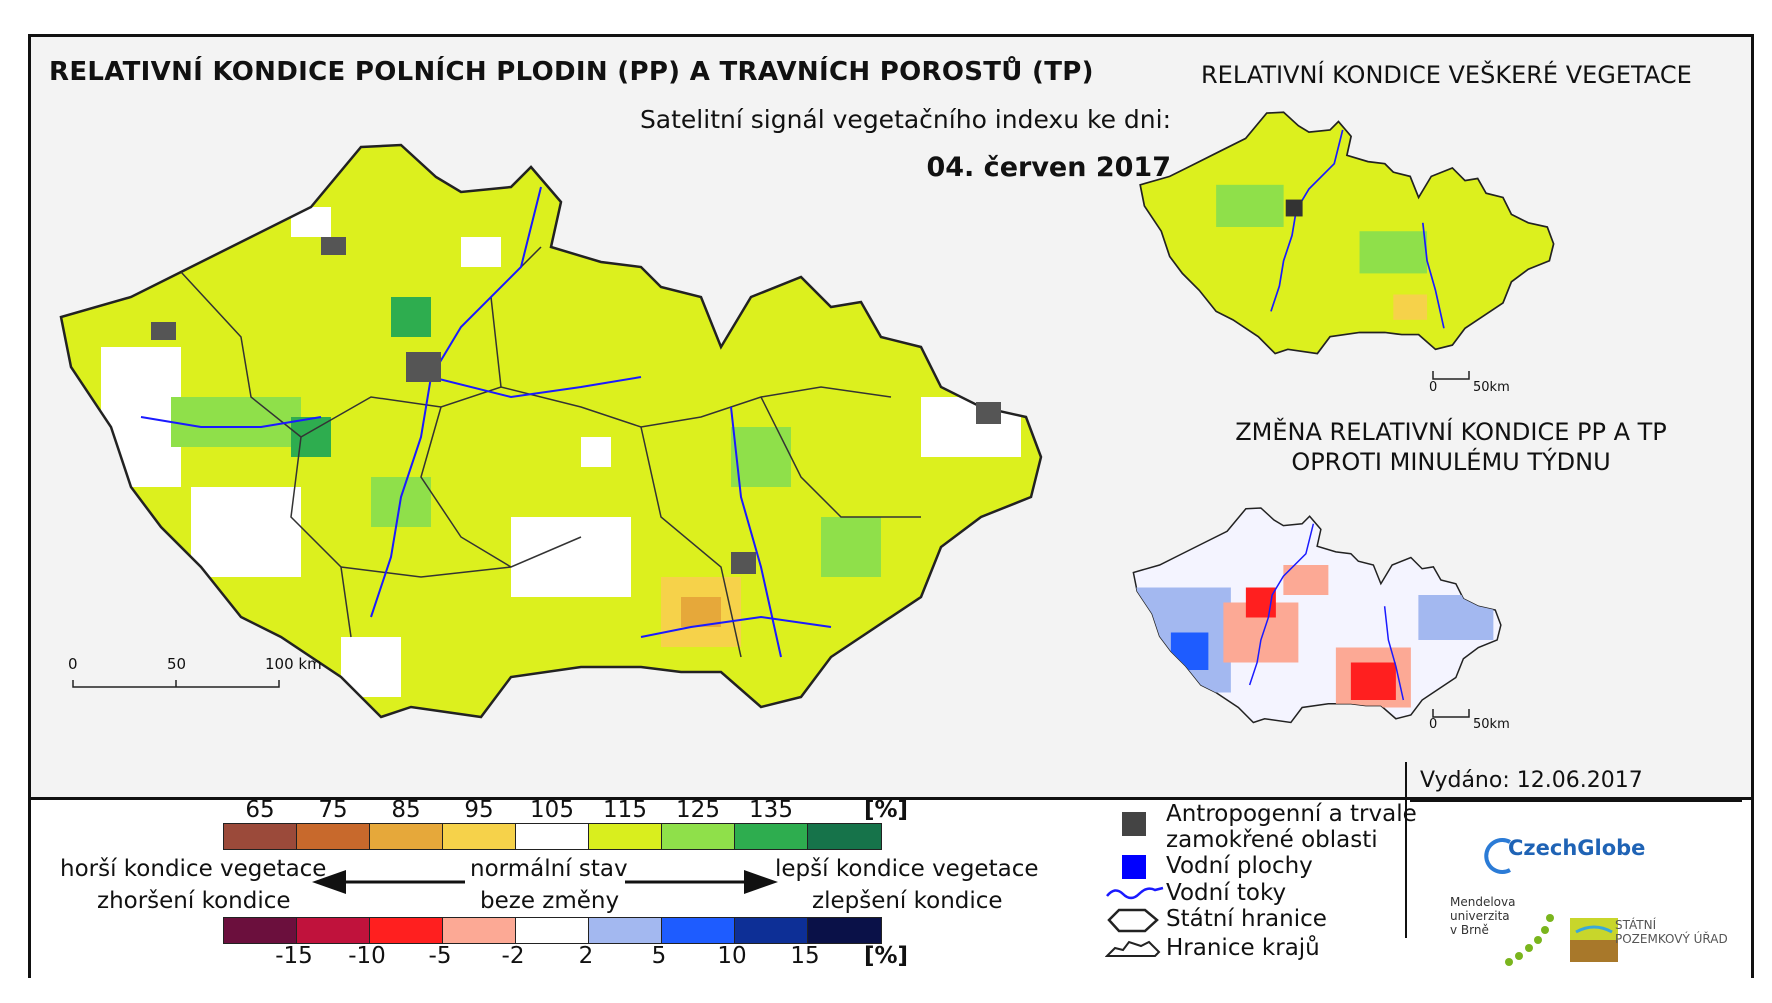 The height and width of the screenshot is (1003, 1772). I want to click on date-label: 04. červen 2017, so click(1048, 167).